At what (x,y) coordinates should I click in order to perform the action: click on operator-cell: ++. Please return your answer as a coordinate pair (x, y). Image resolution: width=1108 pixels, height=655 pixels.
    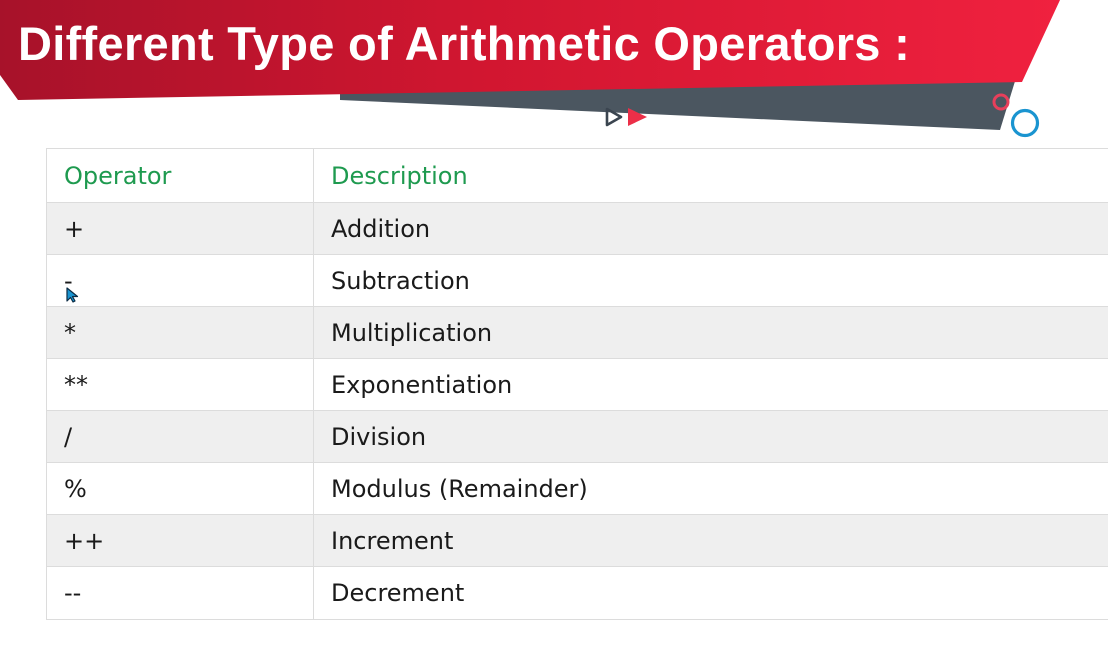
    Looking at the image, I should click on (180, 540).